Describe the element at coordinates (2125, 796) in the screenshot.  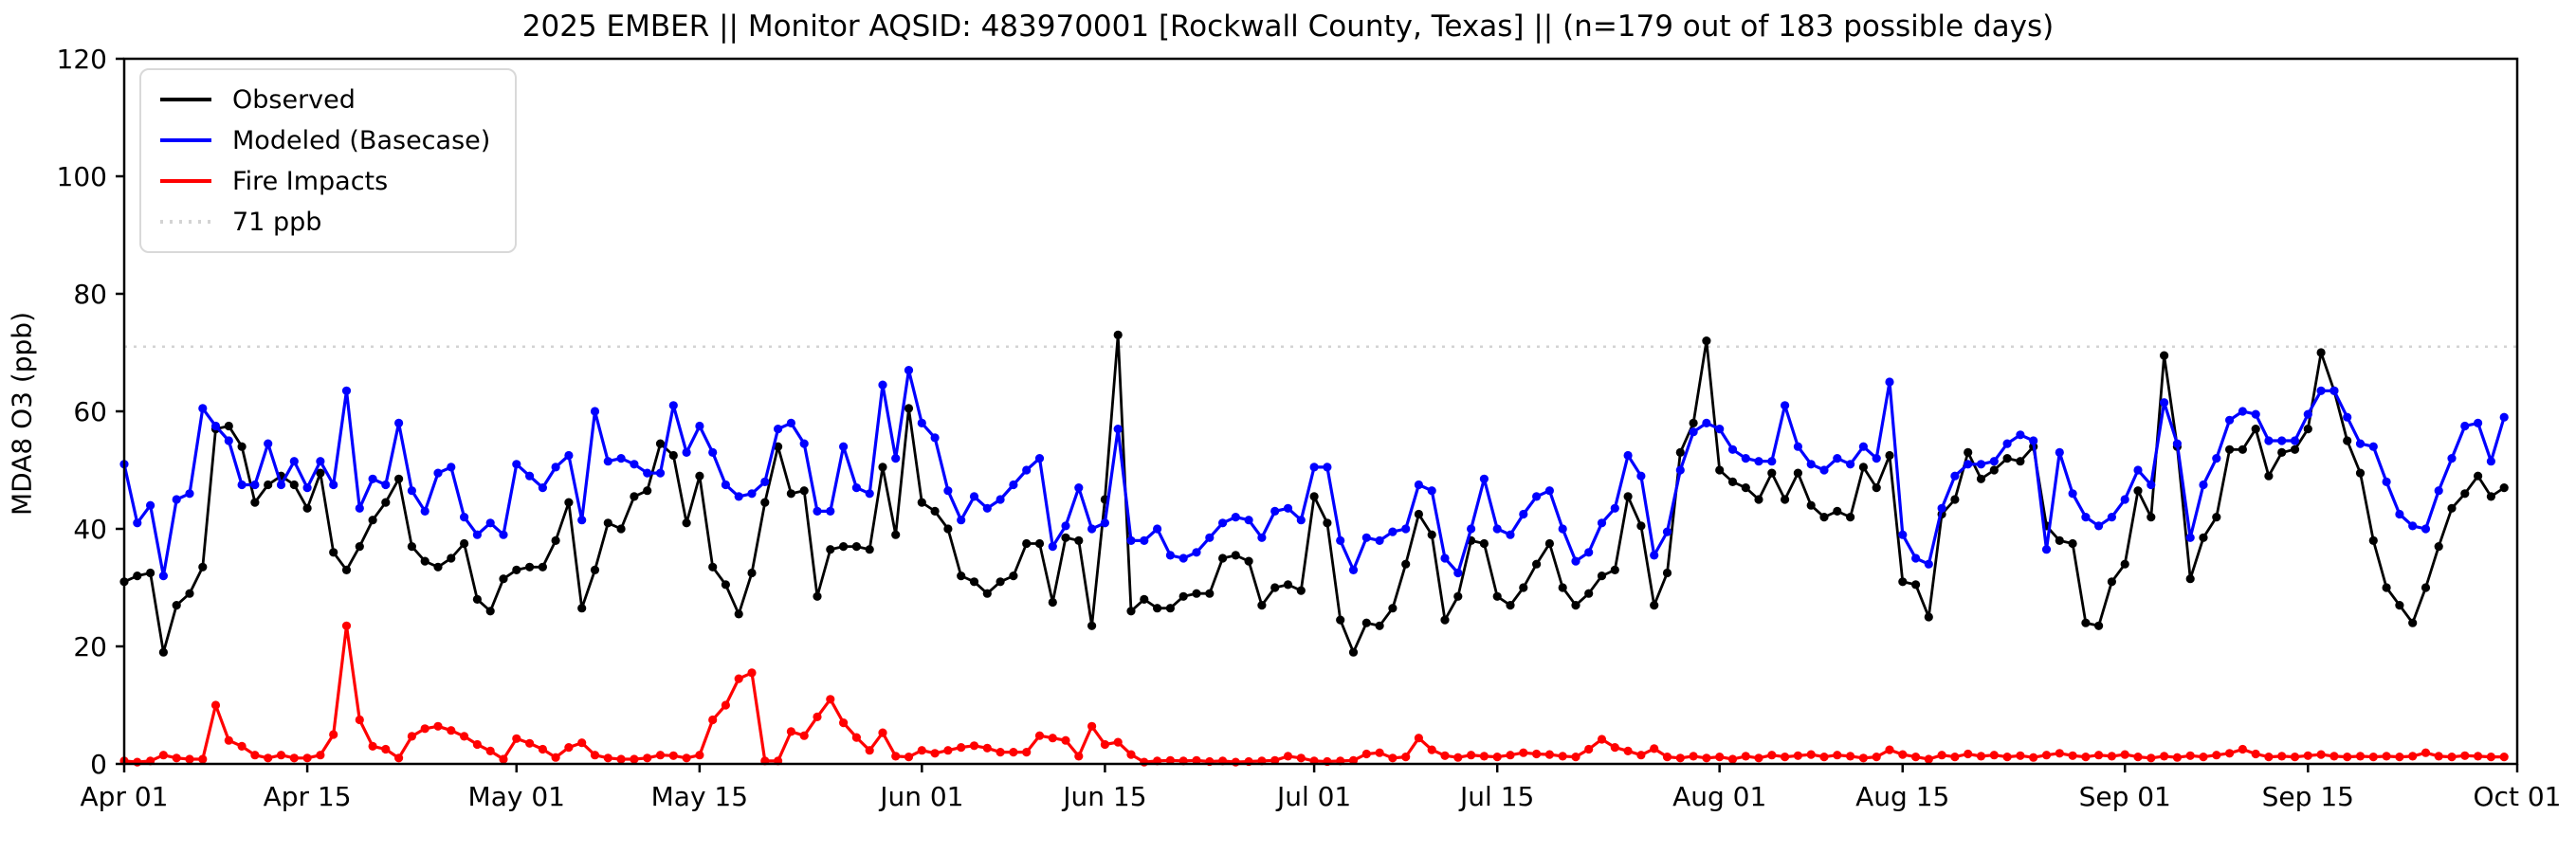
I see `x-tick-label: Sep 01` at that location.